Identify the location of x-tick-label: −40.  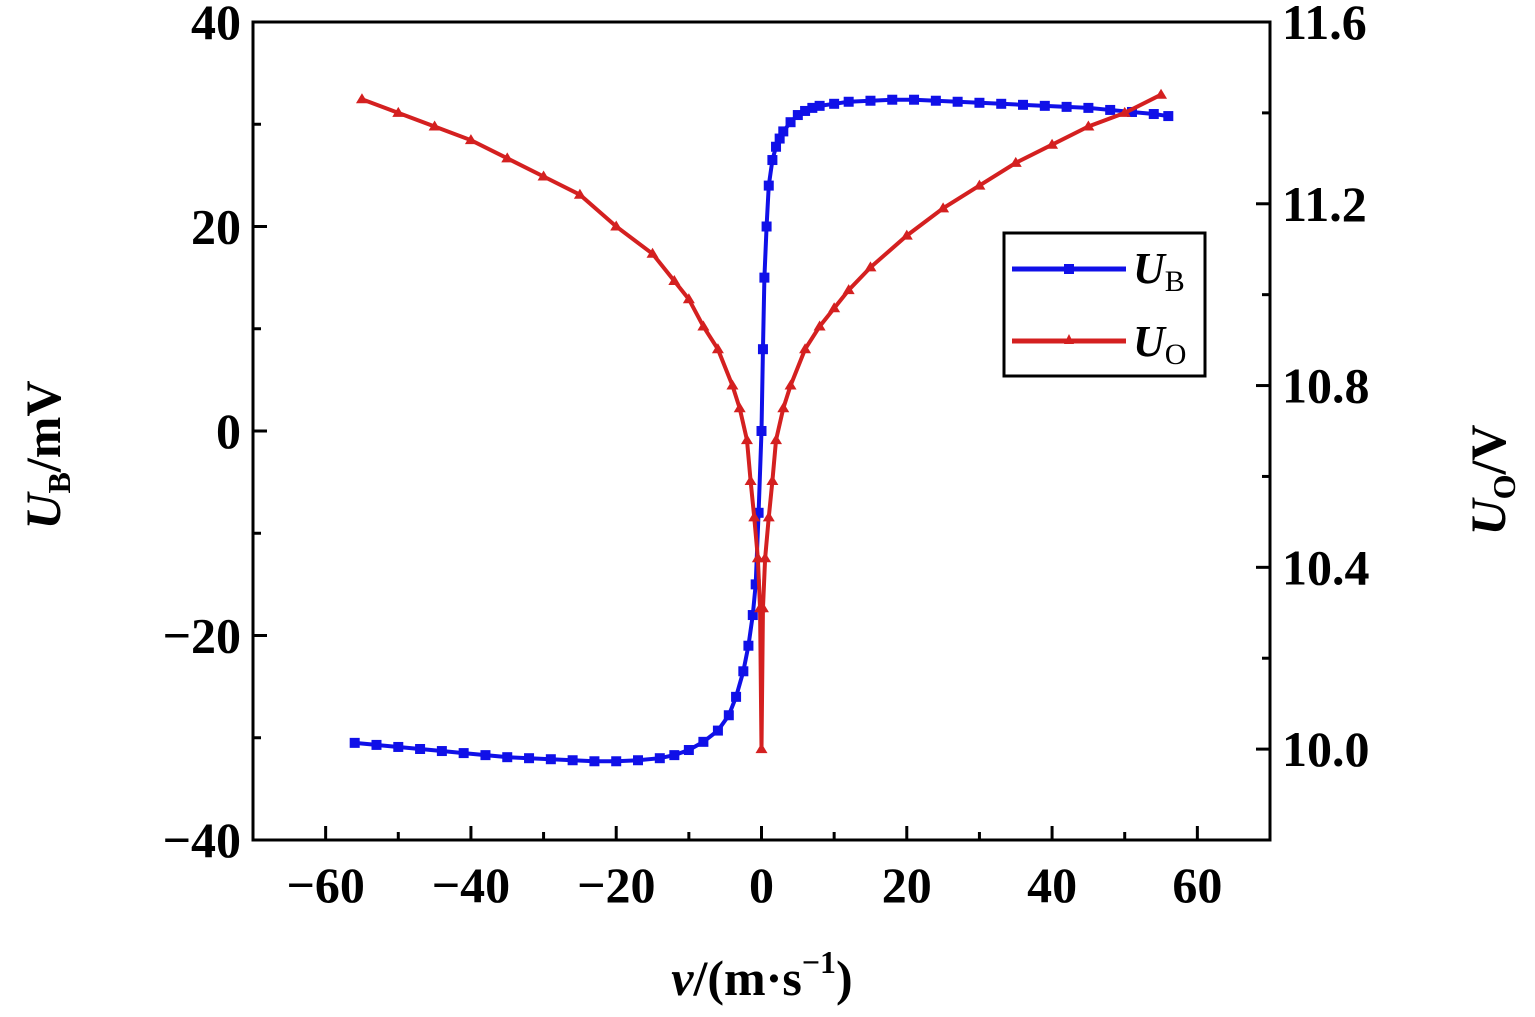
(471, 885).